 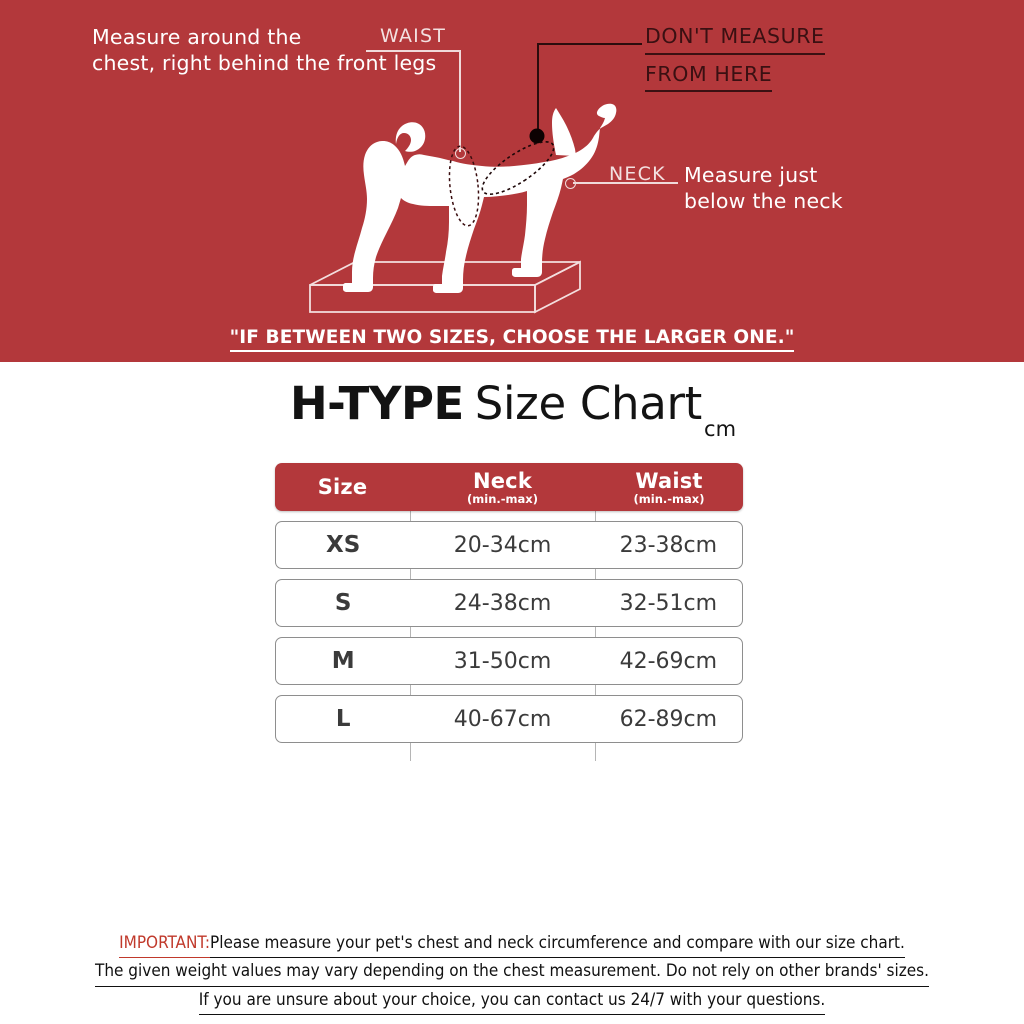 I want to click on dont-measure-leader-horizontal, so click(x=589, y=44).